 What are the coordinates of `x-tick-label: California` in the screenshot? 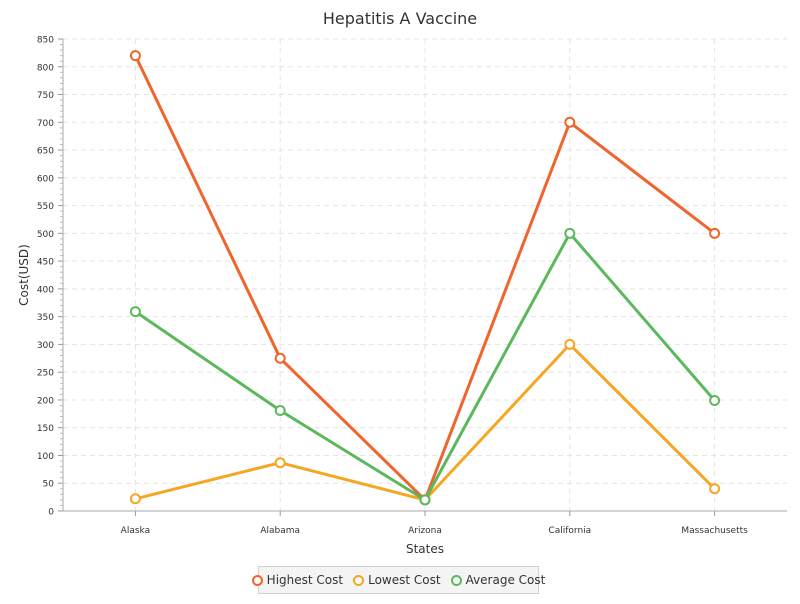 It's located at (569, 531).